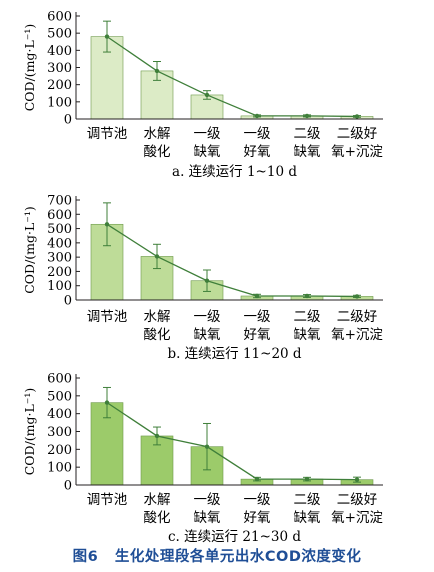 The height and width of the screenshot is (572, 434). Describe the element at coordinates (234, 354) in the screenshot. I see `panel-caption: b. 连续运行 11~20 d` at that location.